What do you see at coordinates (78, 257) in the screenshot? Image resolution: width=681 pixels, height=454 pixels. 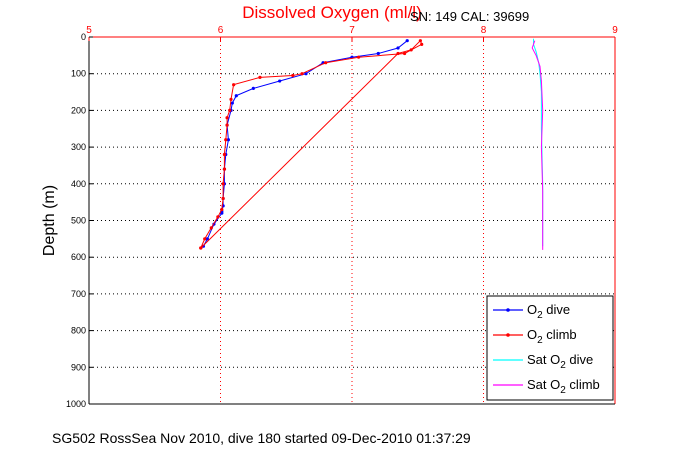 I see `y-tick-label: 600` at bounding box center [78, 257].